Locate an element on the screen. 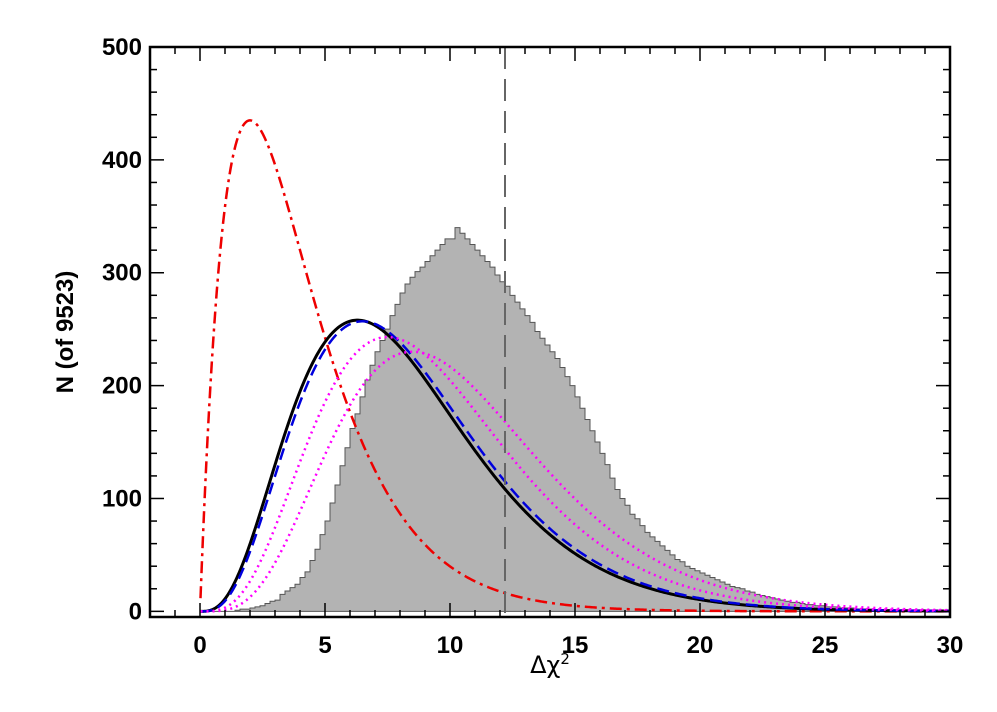 This screenshot has height=712, width=997. y-tick-label: 200 is located at coordinates (122, 386).